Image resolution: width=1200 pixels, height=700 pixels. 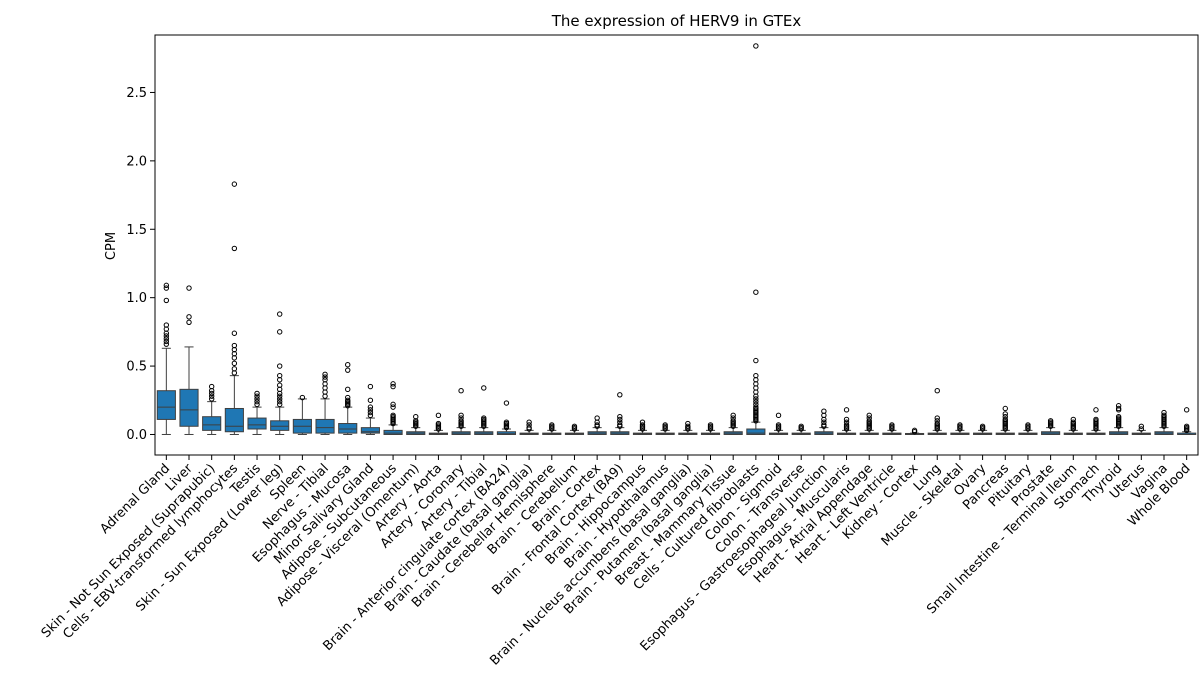 What do you see at coordinates (136, 161) in the screenshot?
I see `y-tick-label: 2.0` at bounding box center [136, 161].